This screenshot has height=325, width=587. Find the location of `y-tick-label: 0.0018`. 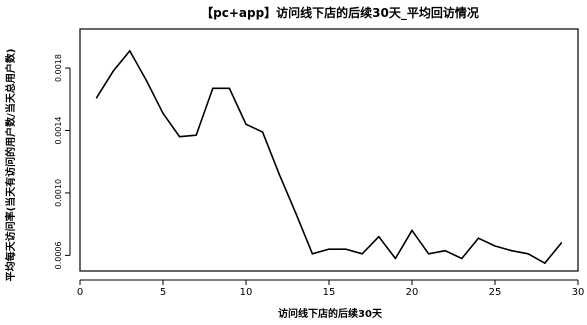

y-tick-label: 0.0018 is located at coordinates (58, 68).